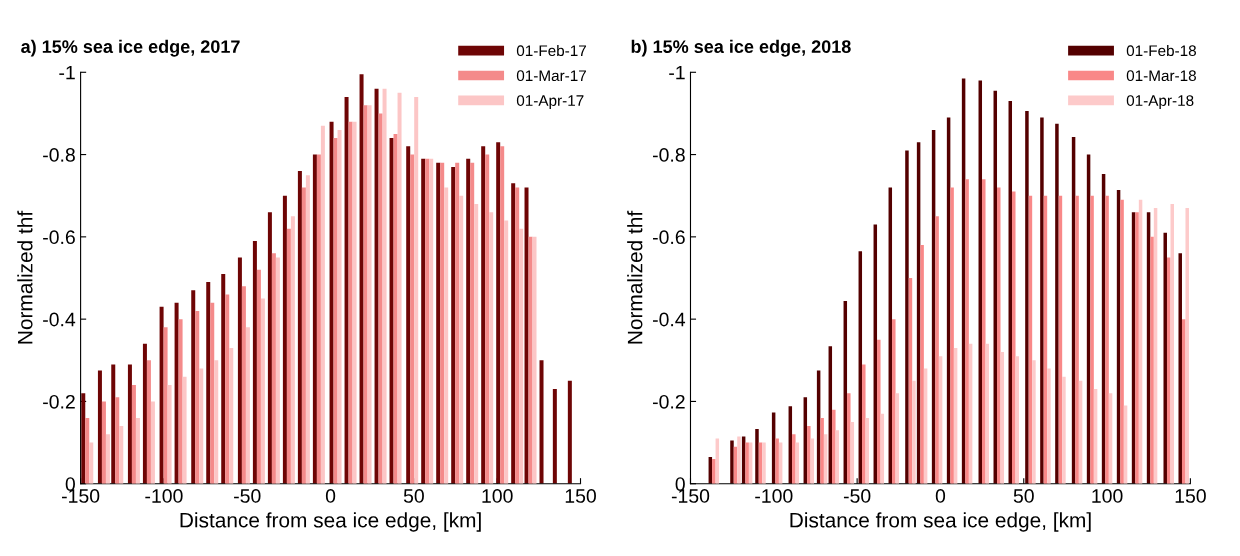  What do you see at coordinates (550, 102) in the screenshot?
I see `legend-label: 01-Apr-17` at bounding box center [550, 102].